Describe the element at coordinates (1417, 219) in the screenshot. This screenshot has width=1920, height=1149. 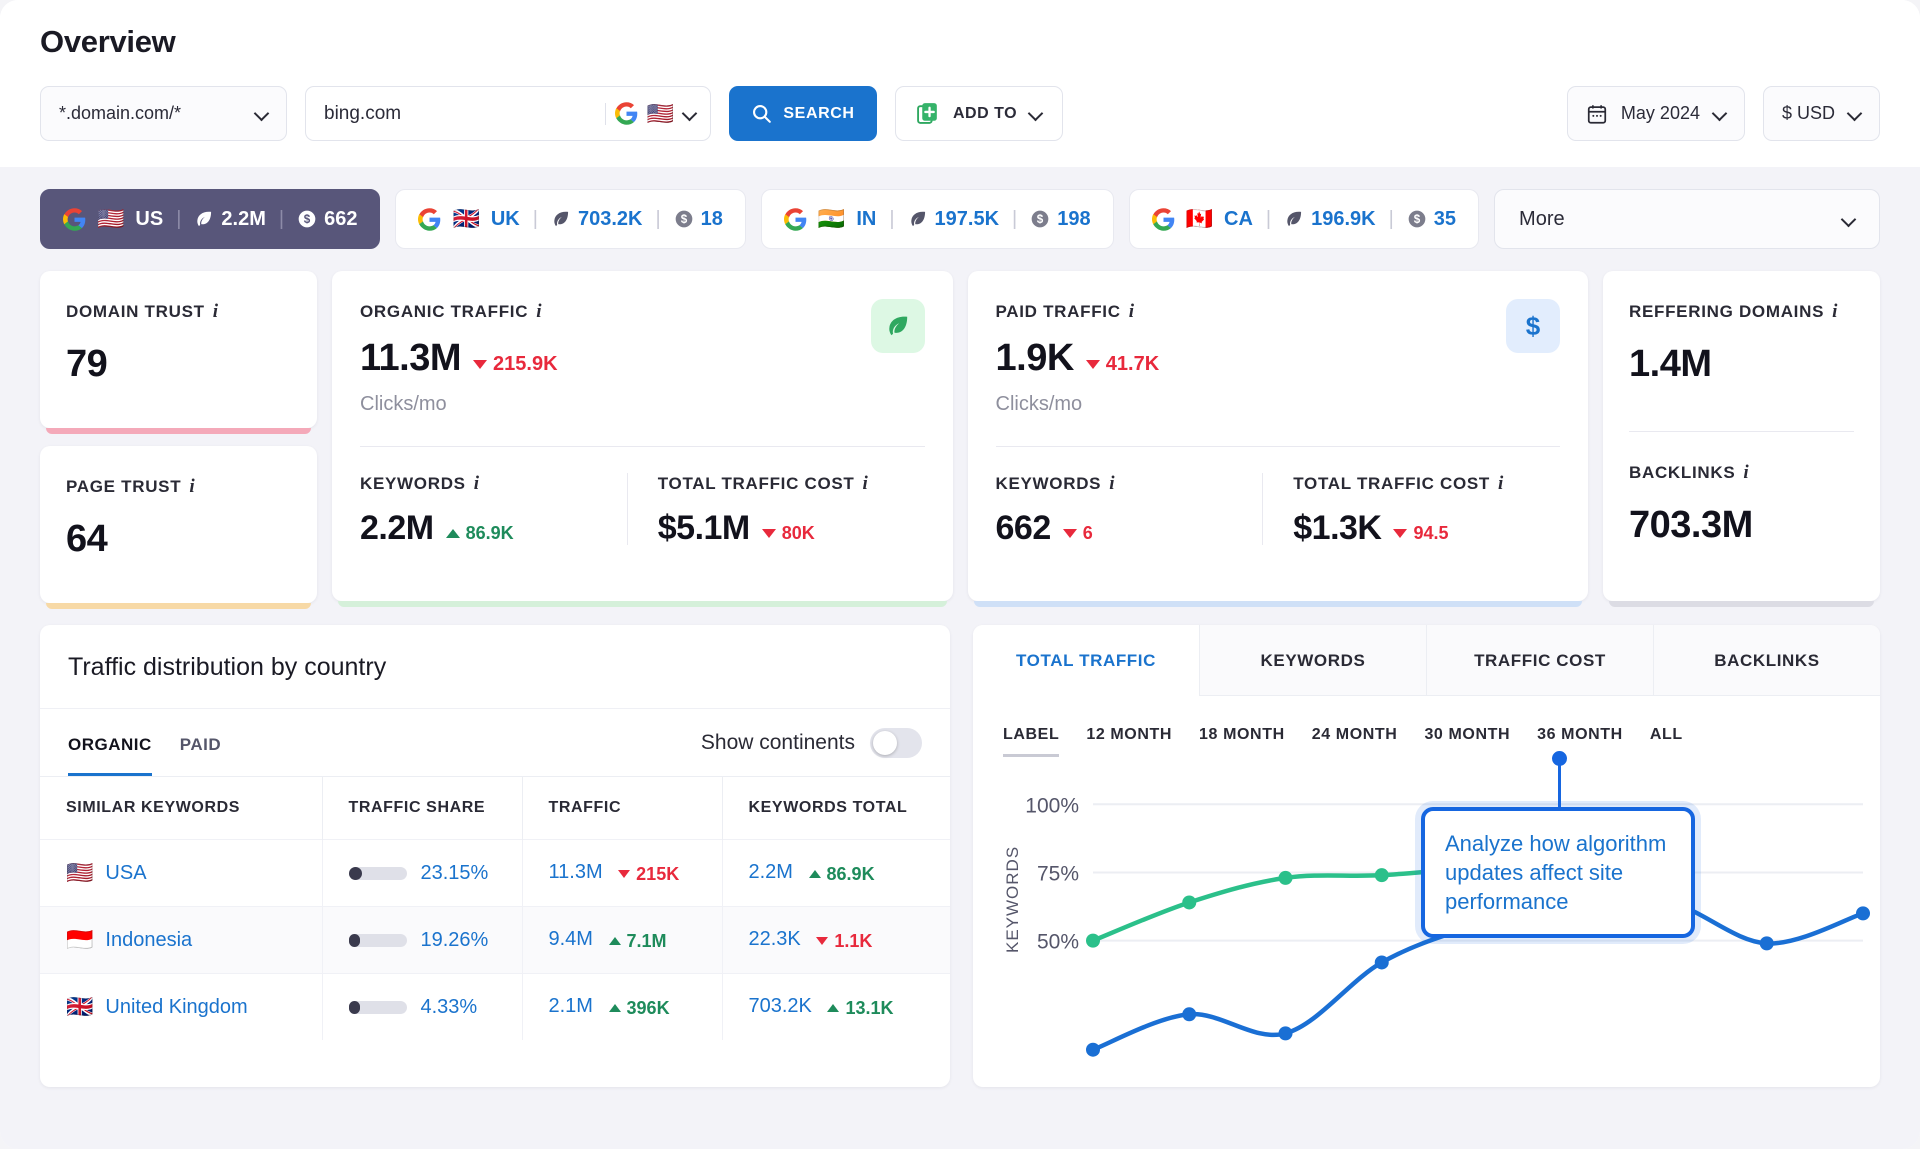
I see `dollar-coin-icon: $` at that location.